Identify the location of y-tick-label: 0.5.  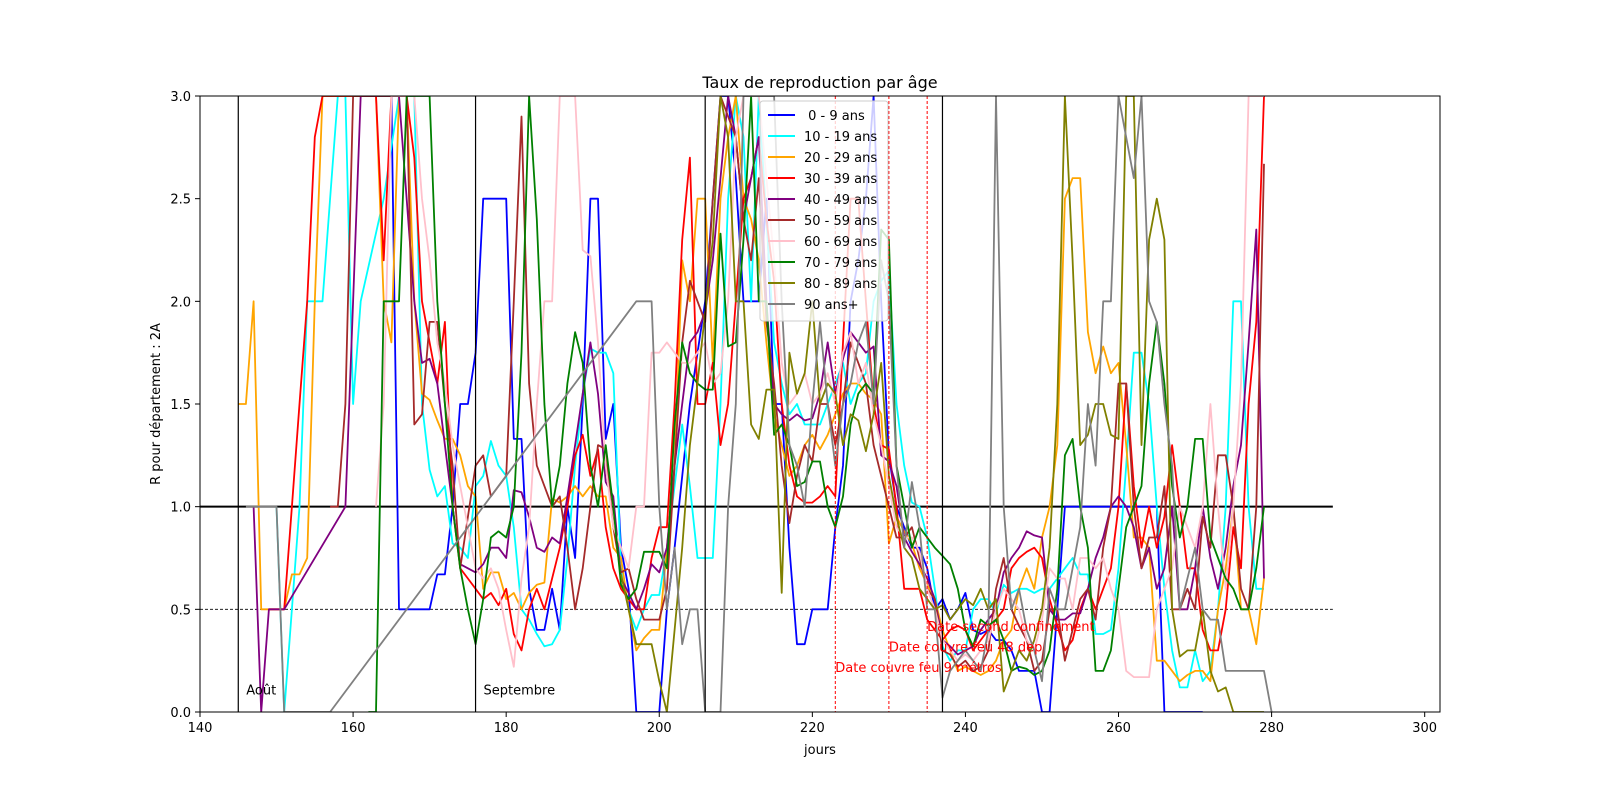
(180, 610).